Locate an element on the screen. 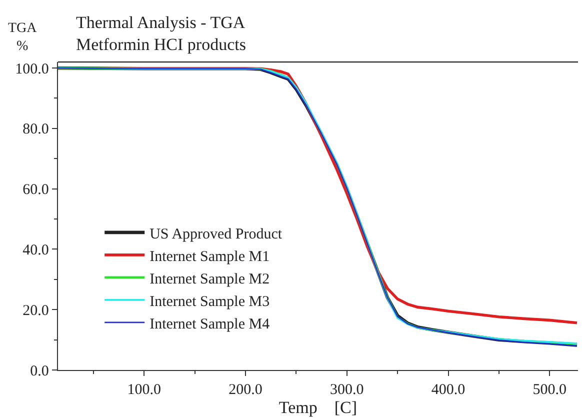  x-tick-label: 200.0 is located at coordinates (245, 390).